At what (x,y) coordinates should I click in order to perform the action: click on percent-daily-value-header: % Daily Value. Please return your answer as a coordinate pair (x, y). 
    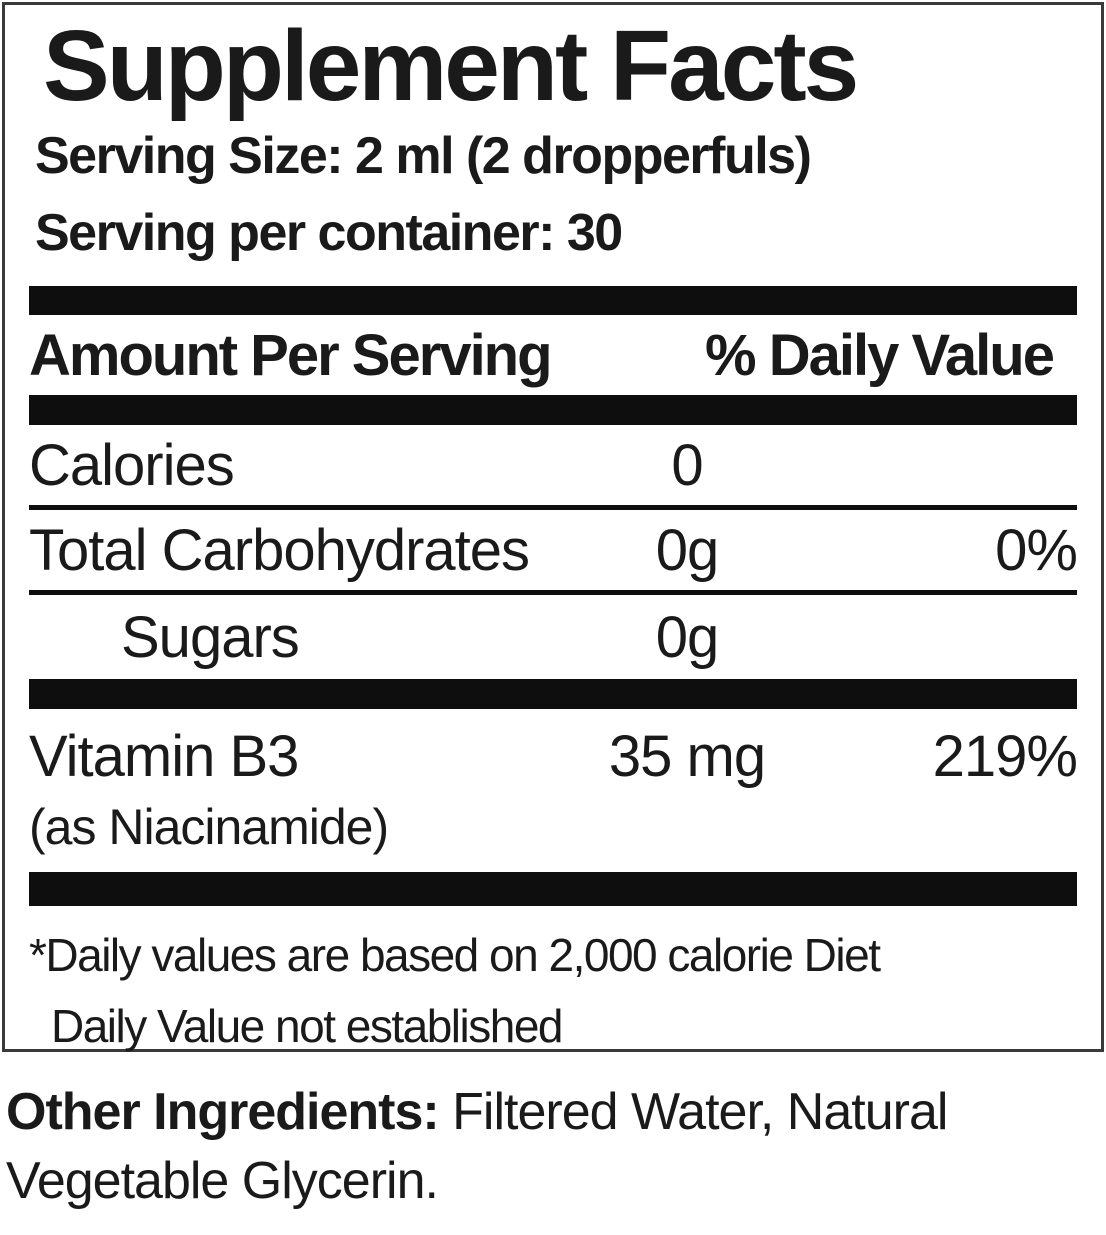
    Looking at the image, I should click on (880, 355).